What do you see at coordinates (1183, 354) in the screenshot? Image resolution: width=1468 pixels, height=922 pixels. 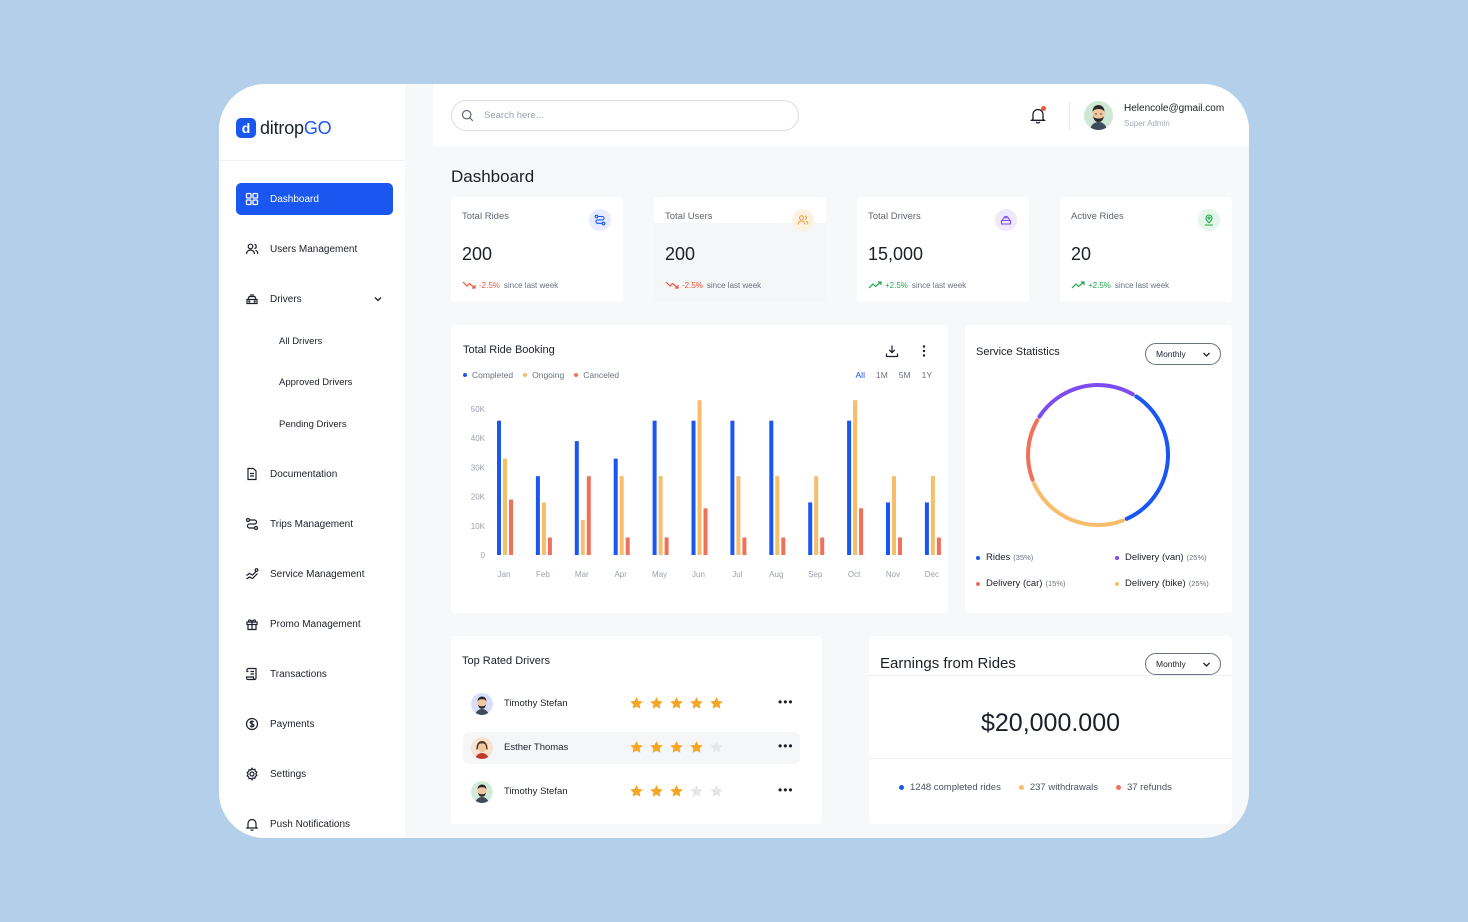 I see `service-period-dropdown: Monthly` at bounding box center [1183, 354].